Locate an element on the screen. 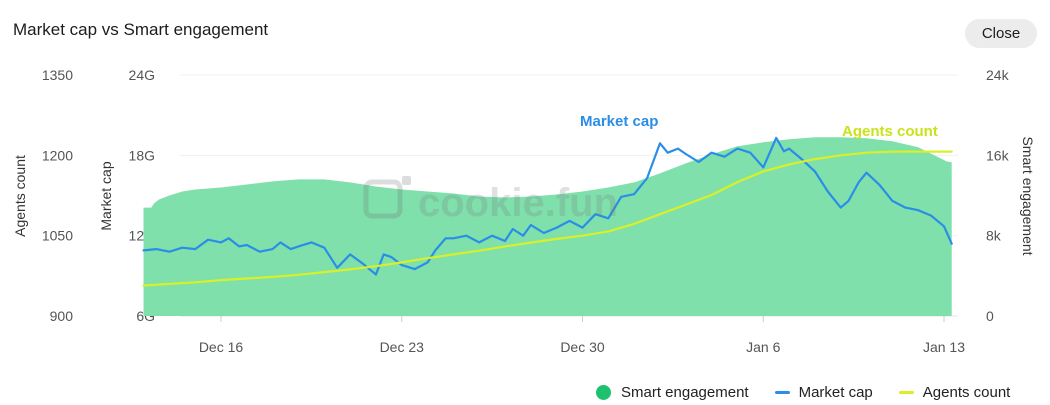  agents-count-tick-label: 900 is located at coordinates (62, 316).